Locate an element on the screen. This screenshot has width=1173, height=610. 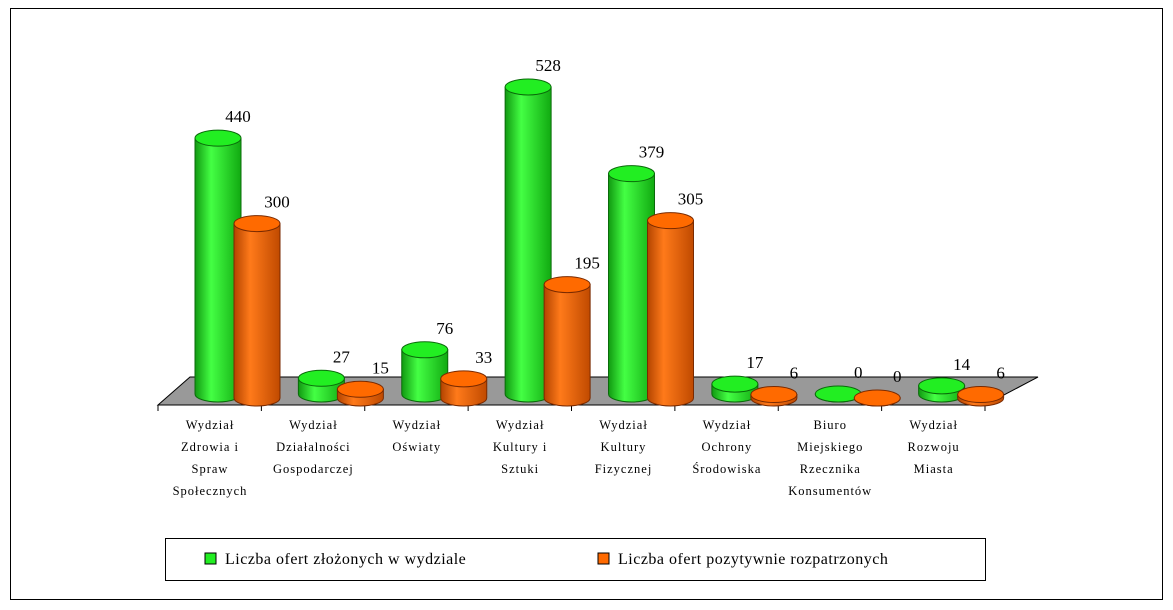
data-label: 27 is located at coordinates (342, 356).